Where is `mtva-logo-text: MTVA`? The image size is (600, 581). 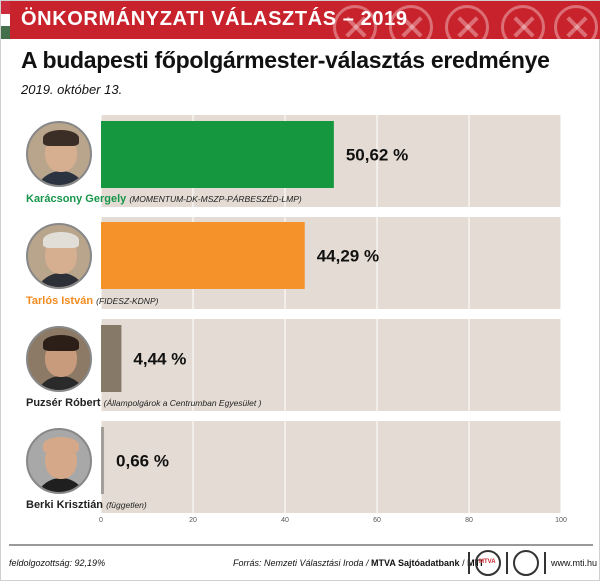 mtva-logo-text: MTVA is located at coordinates (487, 562).